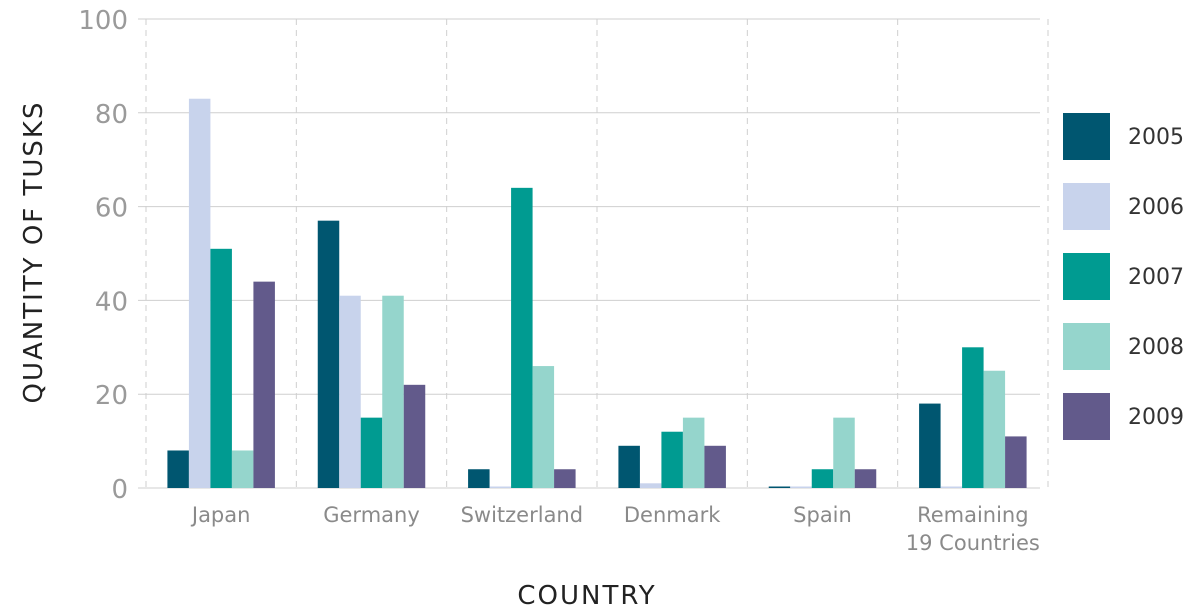 The width and height of the screenshot is (1190, 610). I want to click on x-axis-title: COUNTRY, so click(586, 595).